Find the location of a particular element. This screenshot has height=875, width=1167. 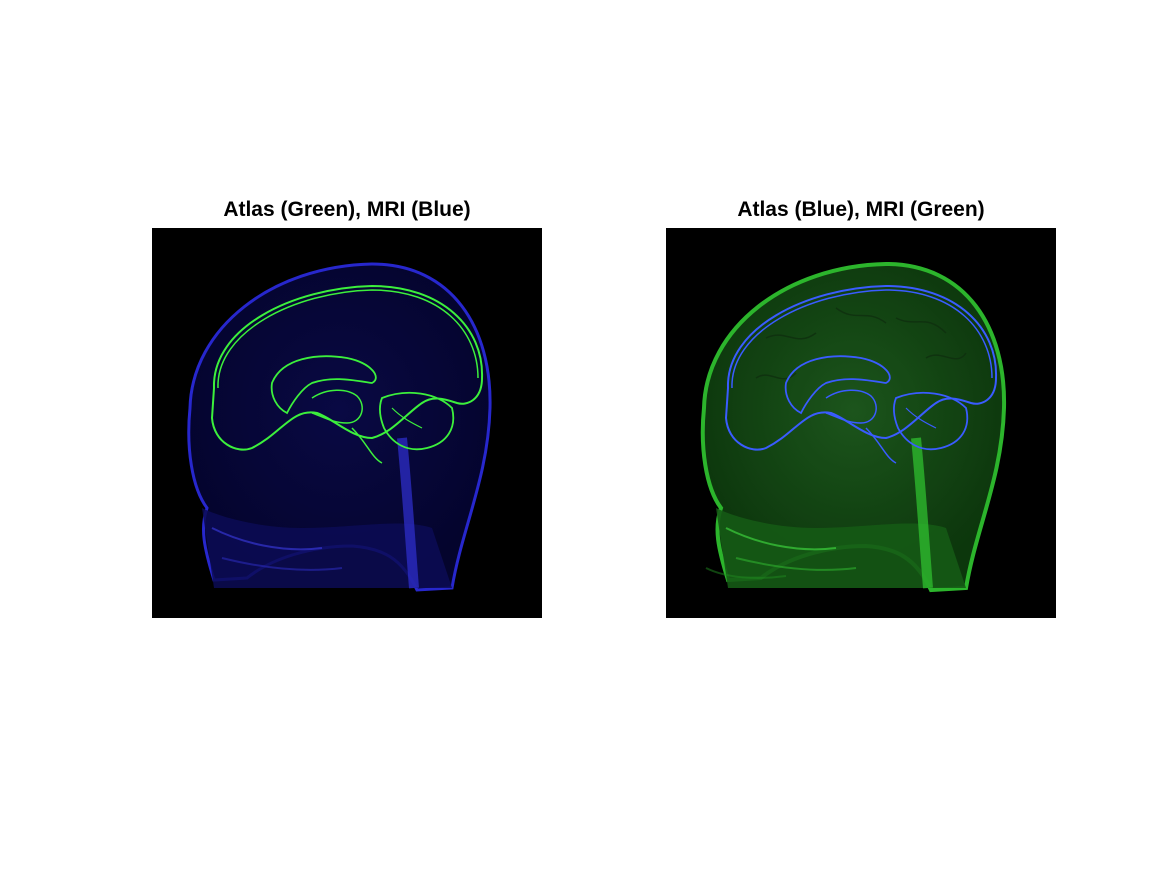

left-overlay-graphic is located at coordinates (339, 427).